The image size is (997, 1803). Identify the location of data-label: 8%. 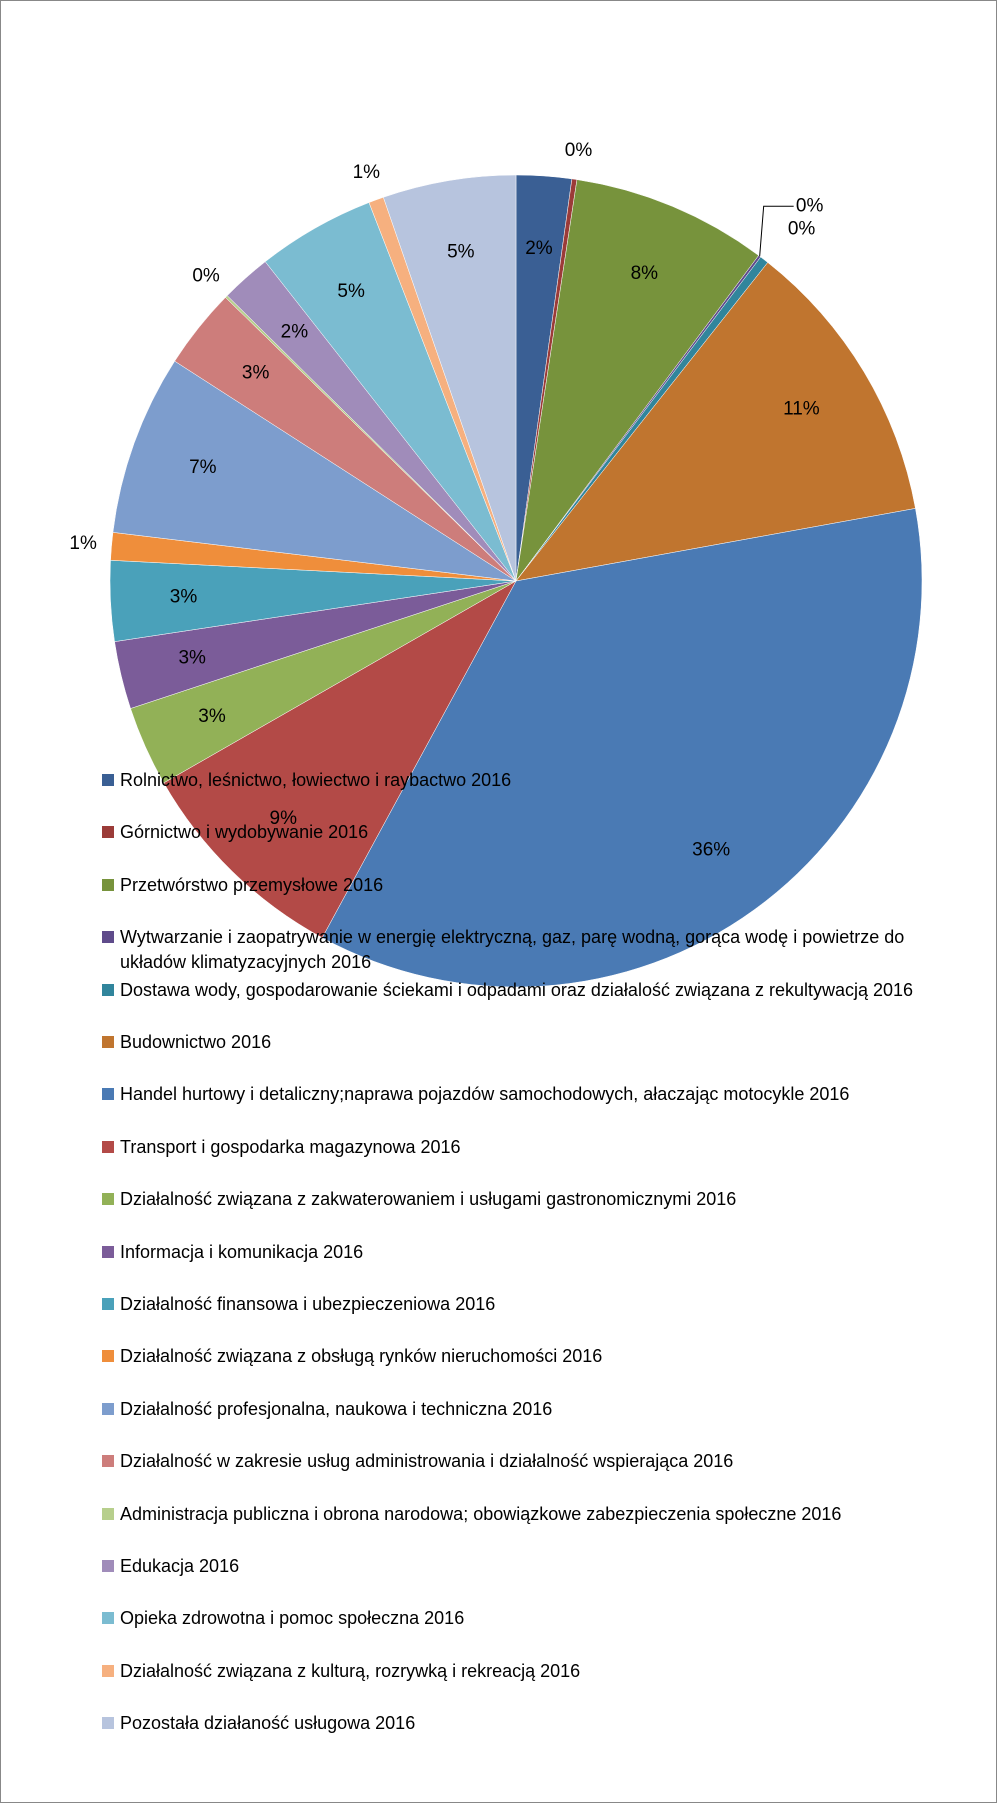
(645, 273).